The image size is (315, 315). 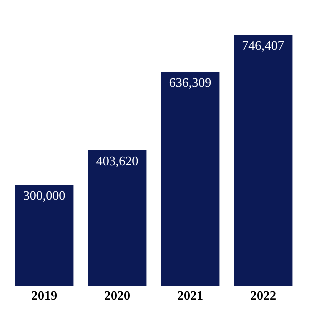 I want to click on data-label: 636,309, so click(x=190, y=82).